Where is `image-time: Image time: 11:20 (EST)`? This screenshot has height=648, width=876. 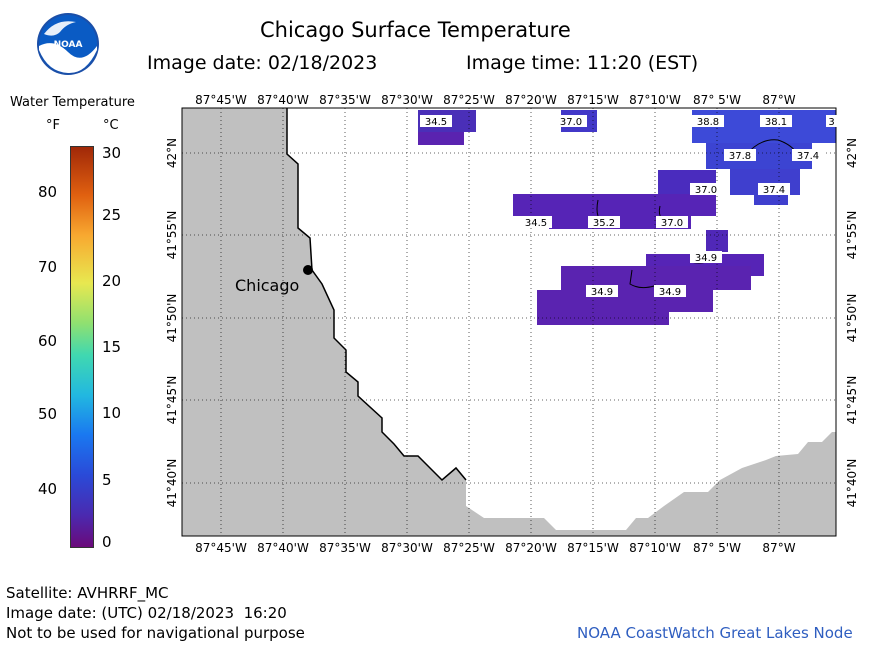
image-time: Image time: 11:20 (EST) is located at coordinates (582, 63).